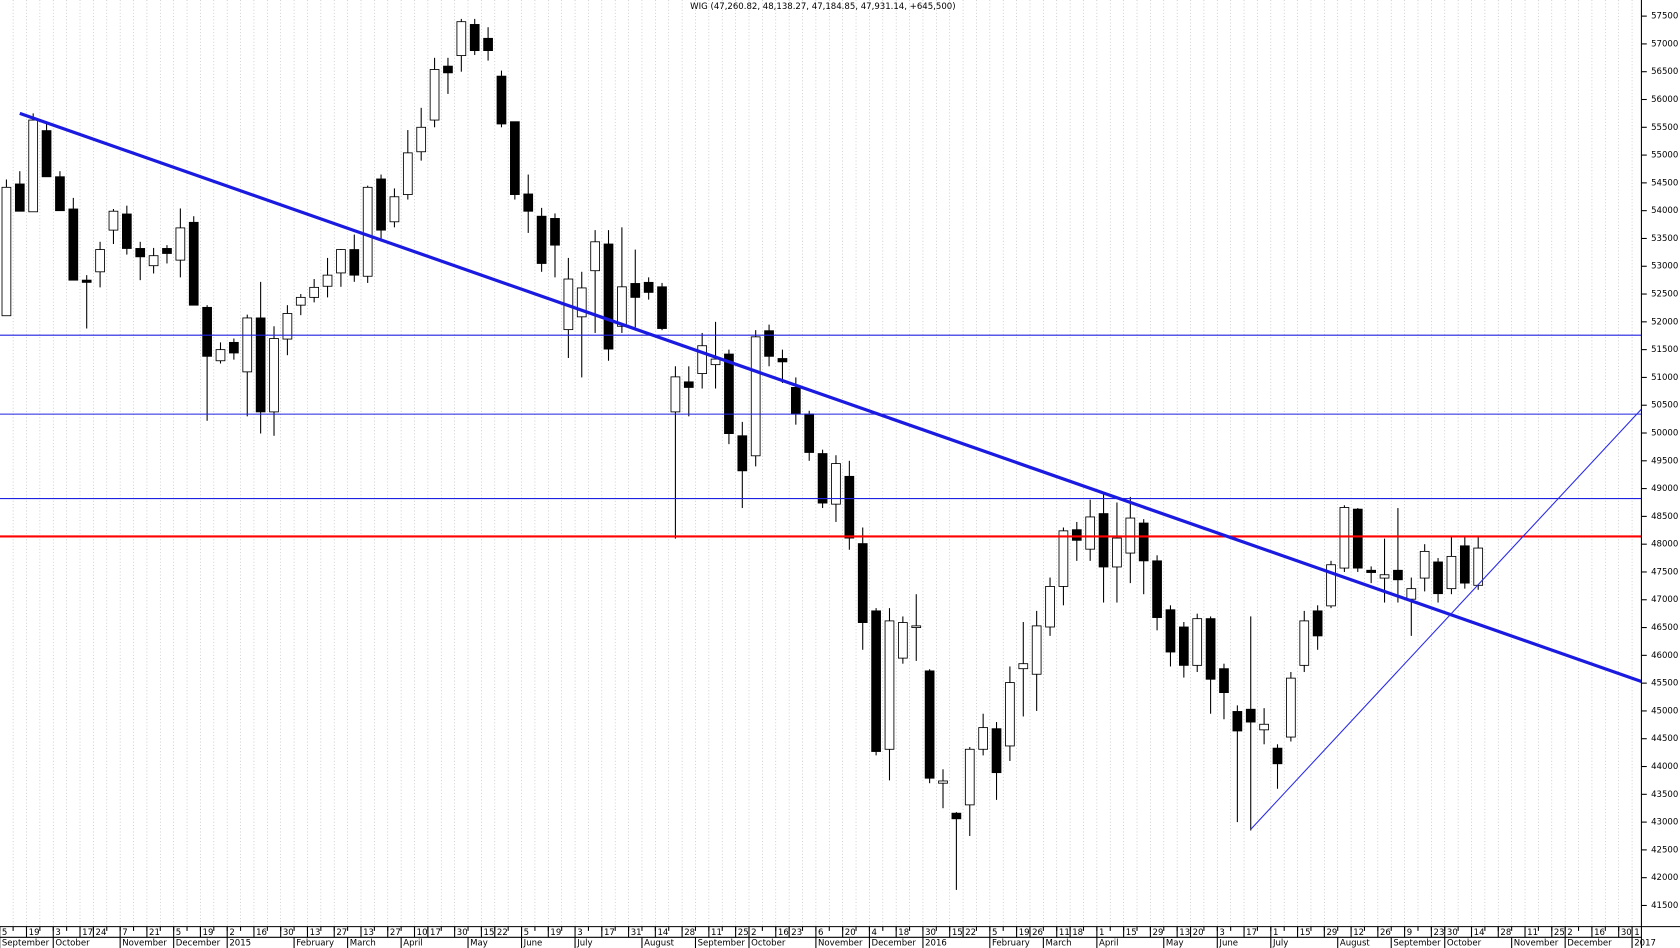 The width and height of the screenshot is (1680, 948). I want to click on y-tick-label: 52500, so click(1664, 295).